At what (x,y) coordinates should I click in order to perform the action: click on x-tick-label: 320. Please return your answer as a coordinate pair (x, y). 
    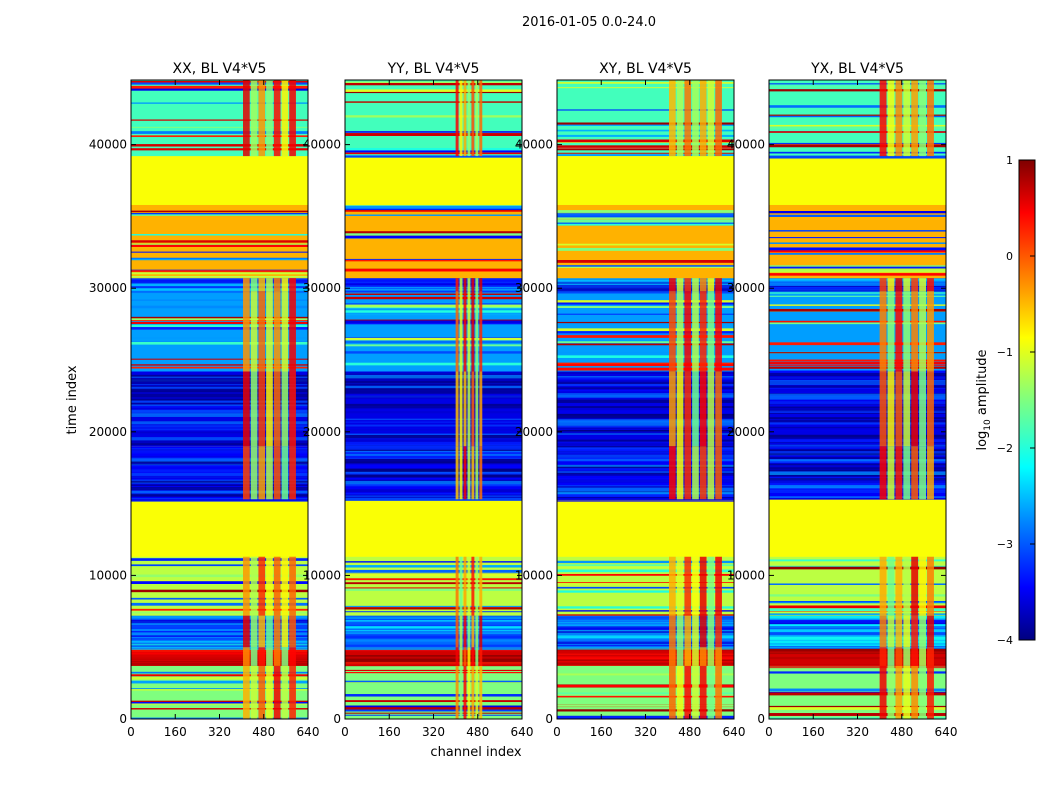
    Looking at the image, I should click on (219, 732).